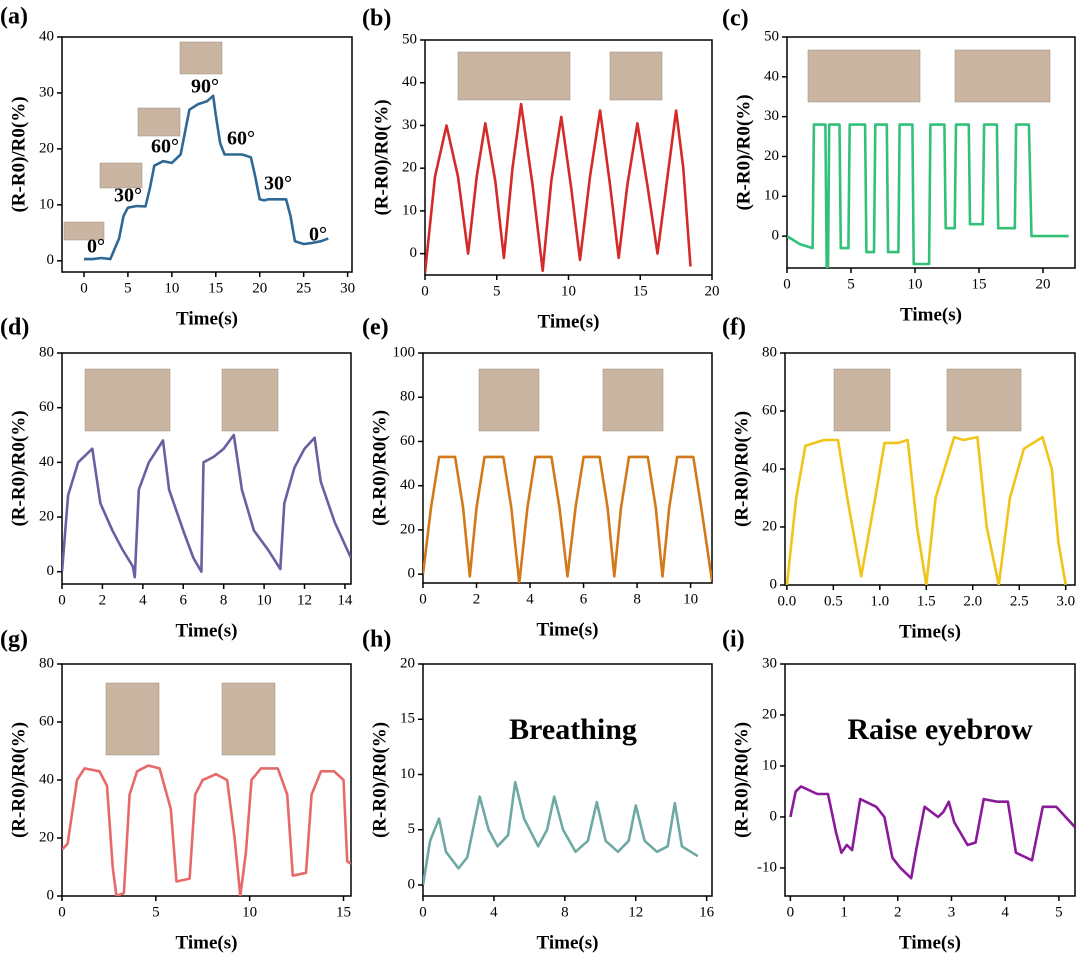 The width and height of the screenshot is (1080, 963). Describe the element at coordinates (1065, 601) in the screenshot. I see `x-tick-label: 3.0` at that location.